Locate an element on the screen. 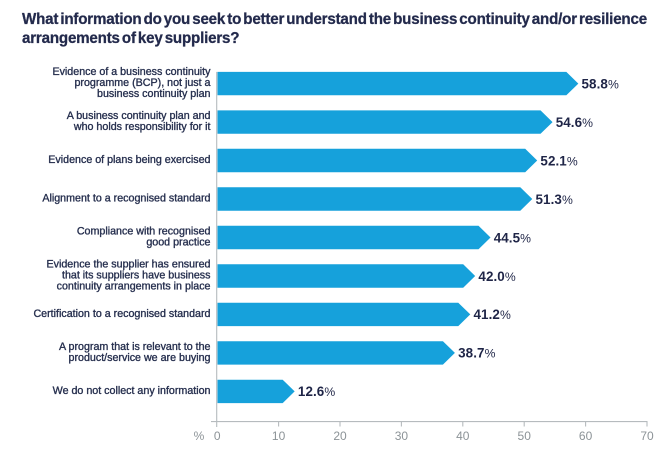 This screenshot has width=670, height=455. svg-text:that its suppliers have busine: that its suppliers have business is located at coordinates (136, 276).